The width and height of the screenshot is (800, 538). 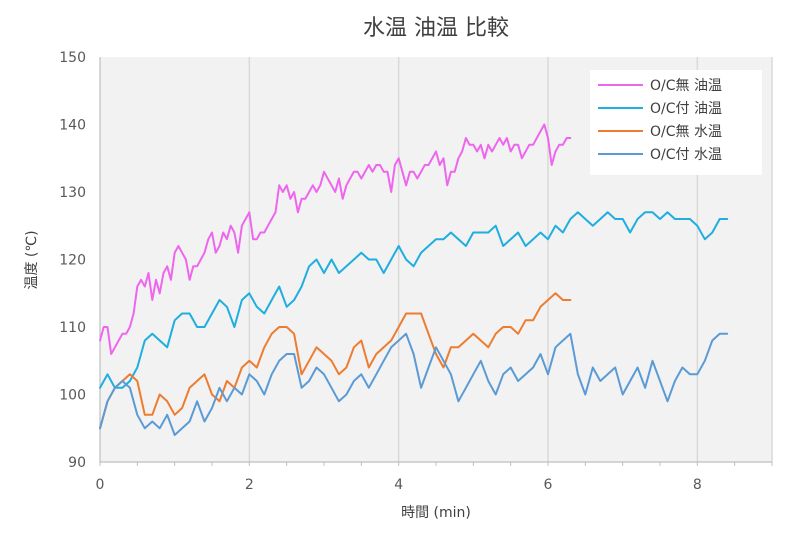 What do you see at coordinates (686, 109) in the screenshot?
I see `legend-label-2: O/C付 油温` at bounding box center [686, 109].